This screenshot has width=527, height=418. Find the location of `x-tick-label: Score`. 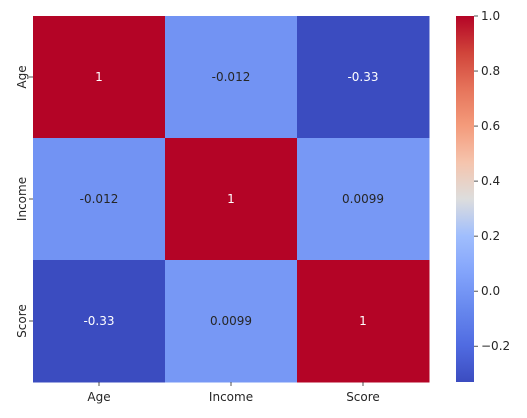

x-tick-label: Score is located at coordinates (363, 397).